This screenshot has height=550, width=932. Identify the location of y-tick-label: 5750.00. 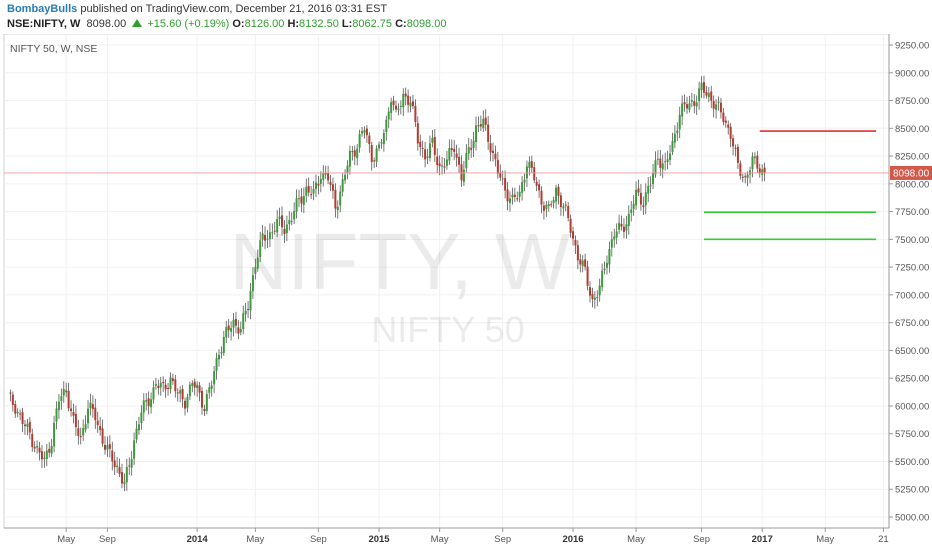
(912, 434).